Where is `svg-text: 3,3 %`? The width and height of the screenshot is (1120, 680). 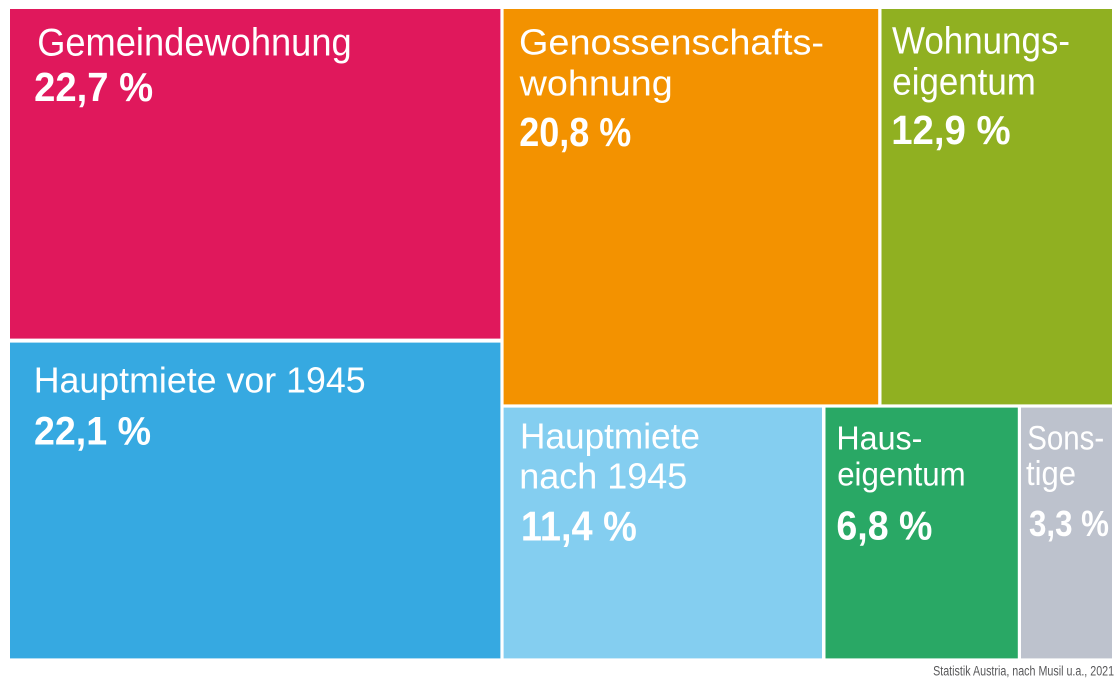 svg-text: 3,3 % is located at coordinates (1069, 523).